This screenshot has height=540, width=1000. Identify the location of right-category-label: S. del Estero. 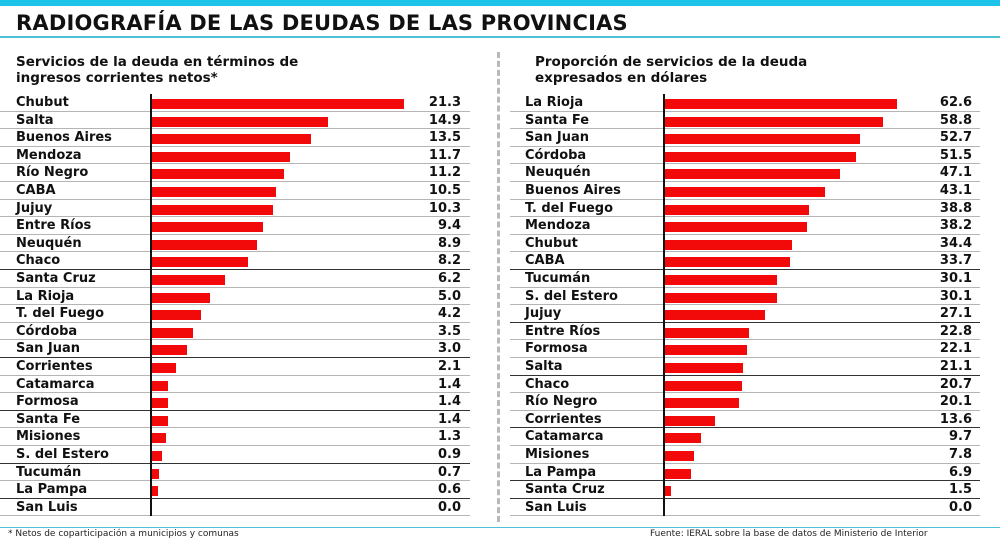
(571, 296).